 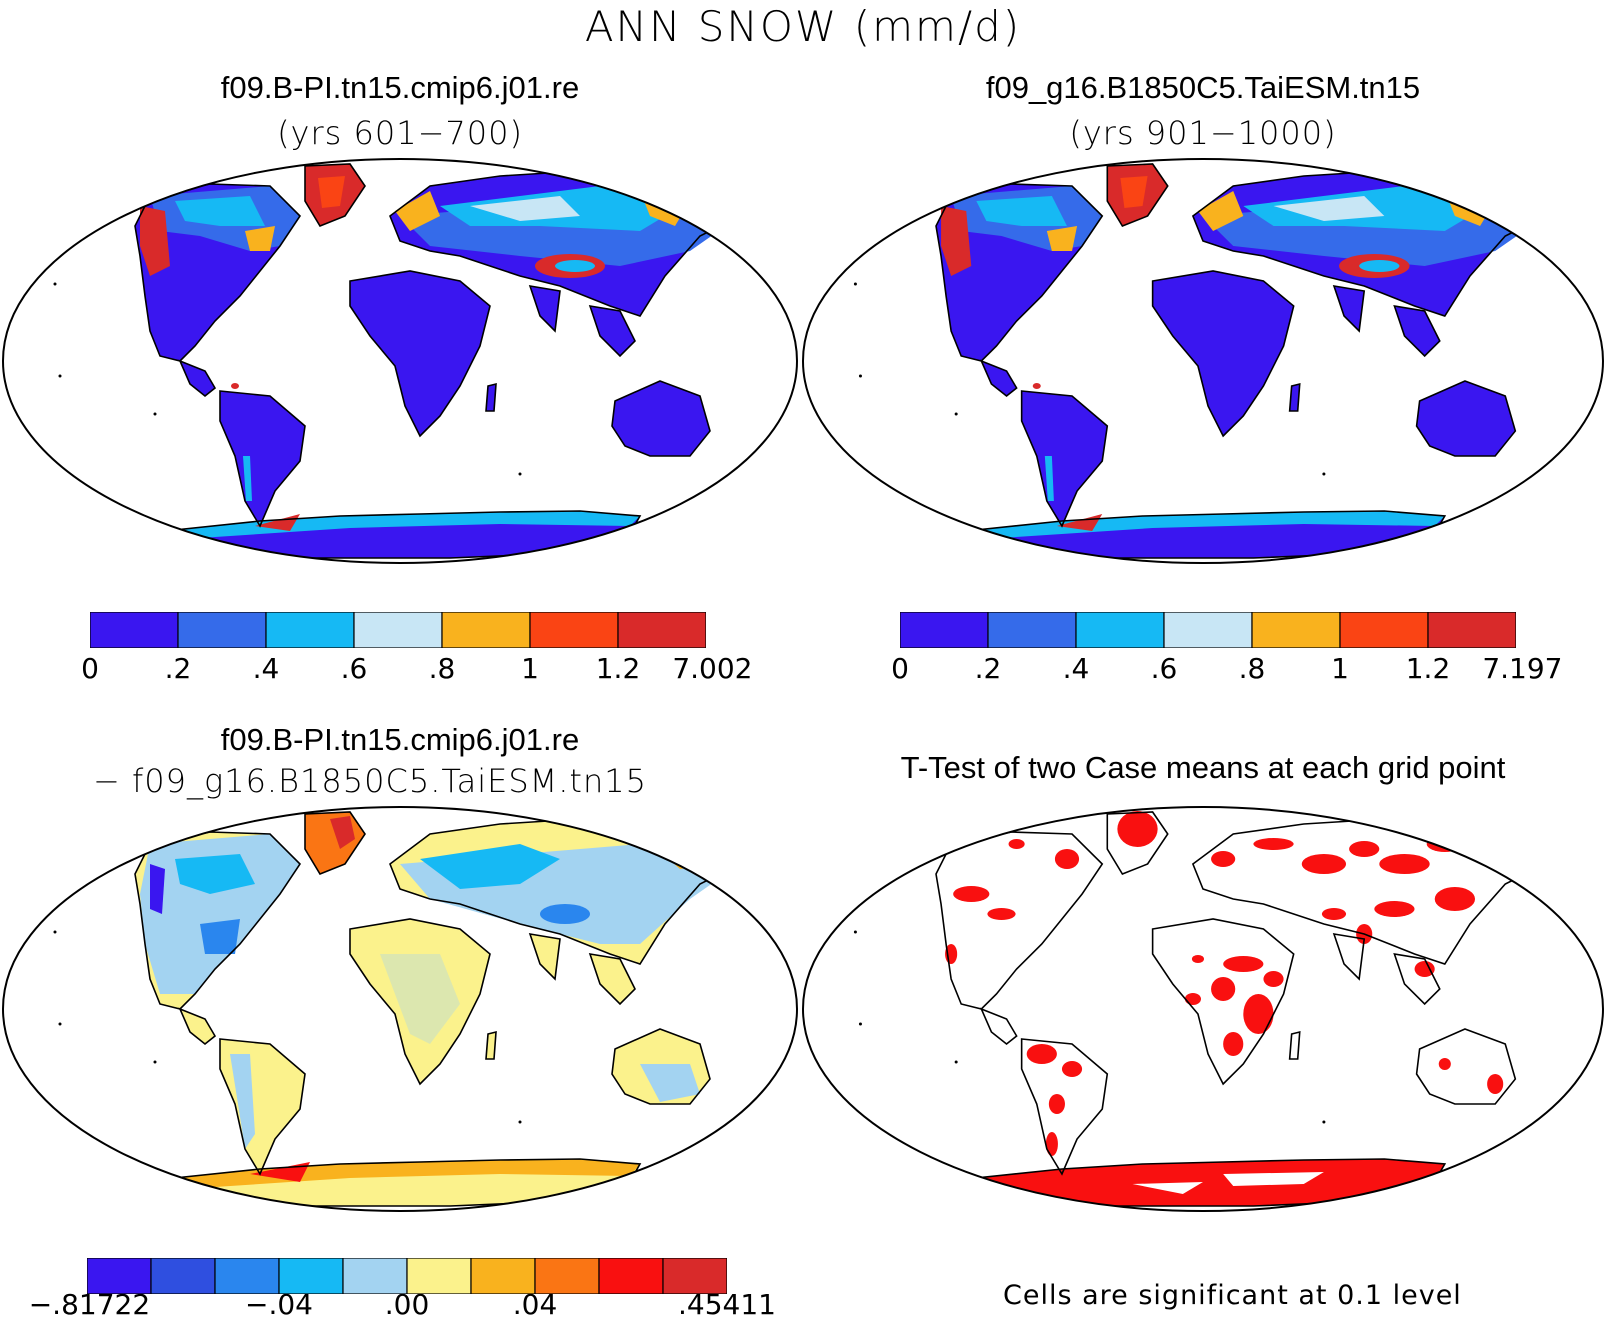 What do you see at coordinates (1203, 87) in the screenshot?
I see `panel-title-top-right: f09_g16.B1850C5.TaiESM.tn15` at bounding box center [1203, 87].